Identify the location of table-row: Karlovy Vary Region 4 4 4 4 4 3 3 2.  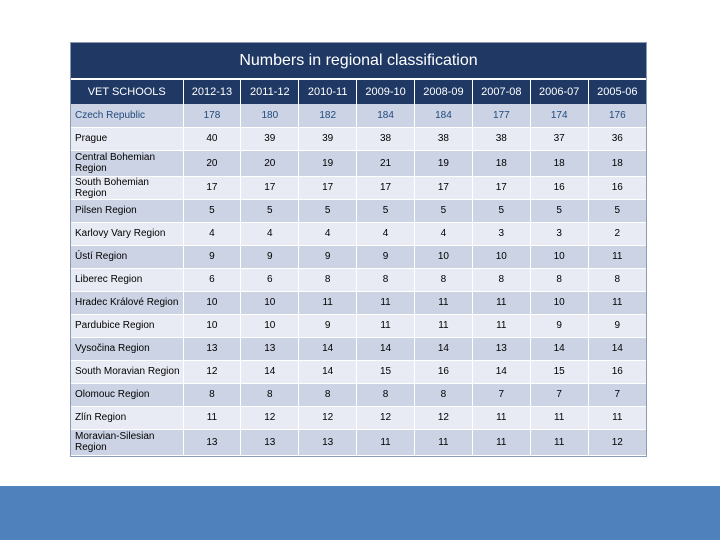
(358, 234).